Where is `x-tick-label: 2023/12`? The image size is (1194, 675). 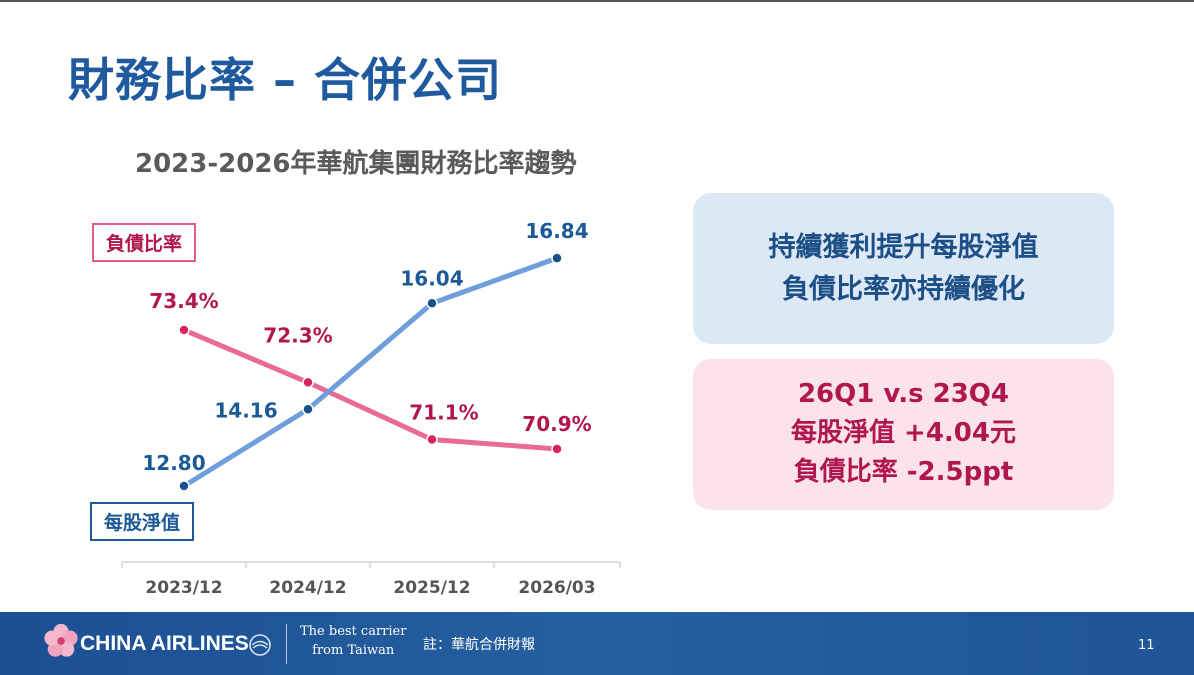 x-tick-label: 2023/12 is located at coordinates (183, 588).